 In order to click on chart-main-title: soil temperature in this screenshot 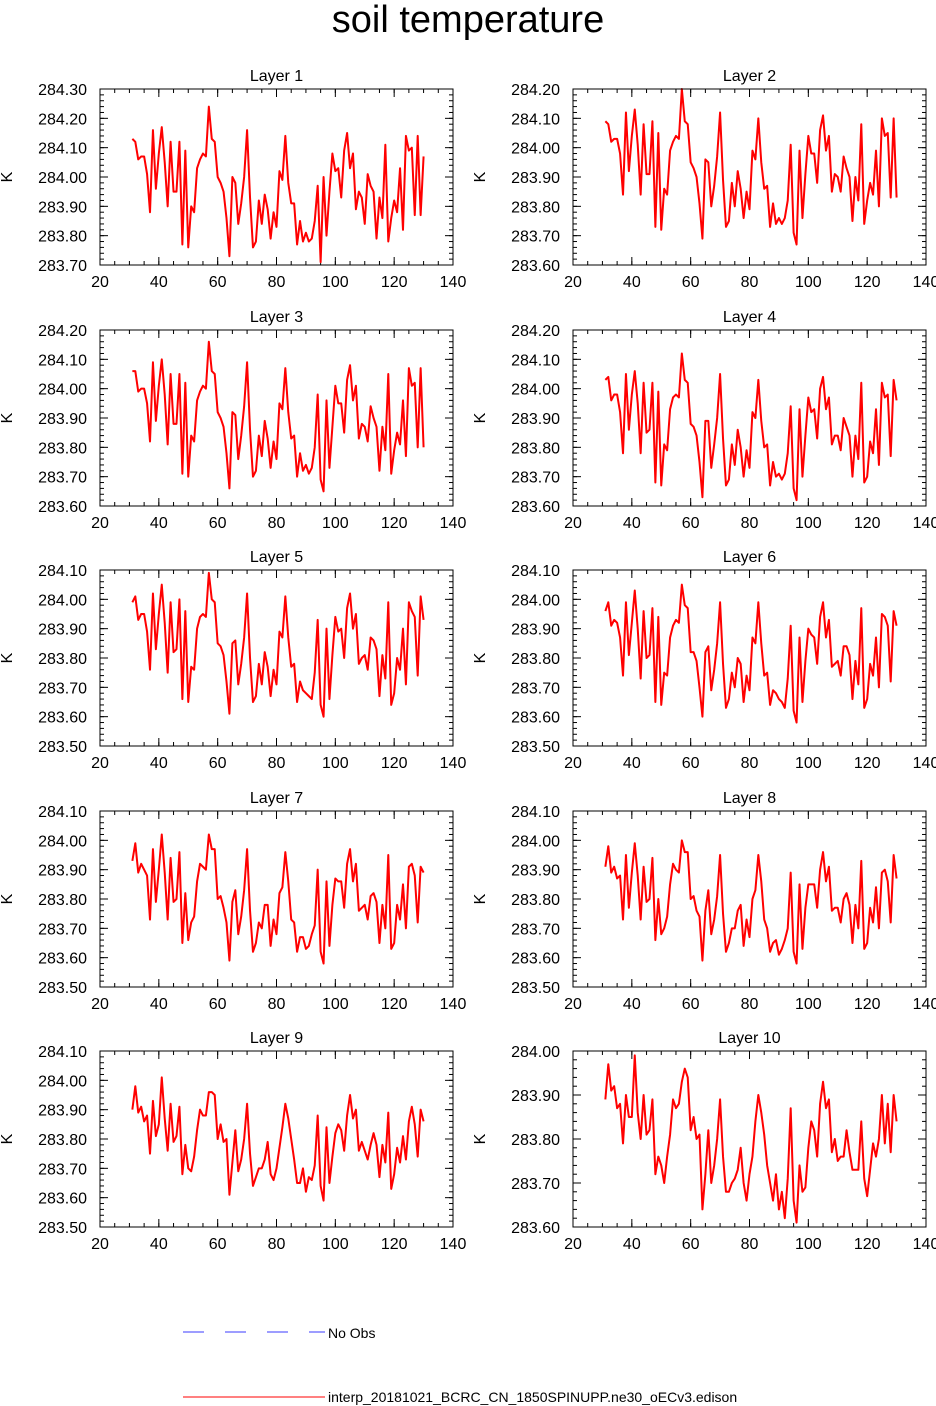, I will do `click(468, 20)`.